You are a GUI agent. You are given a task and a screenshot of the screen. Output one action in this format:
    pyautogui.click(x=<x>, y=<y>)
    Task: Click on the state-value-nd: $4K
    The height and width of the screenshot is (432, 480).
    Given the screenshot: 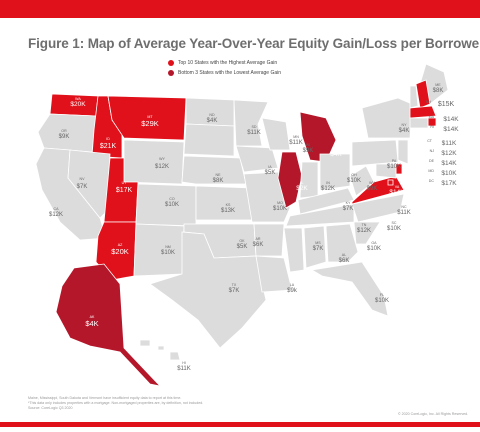 What is the action you would take?
    pyautogui.click(x=212, y=121)
    